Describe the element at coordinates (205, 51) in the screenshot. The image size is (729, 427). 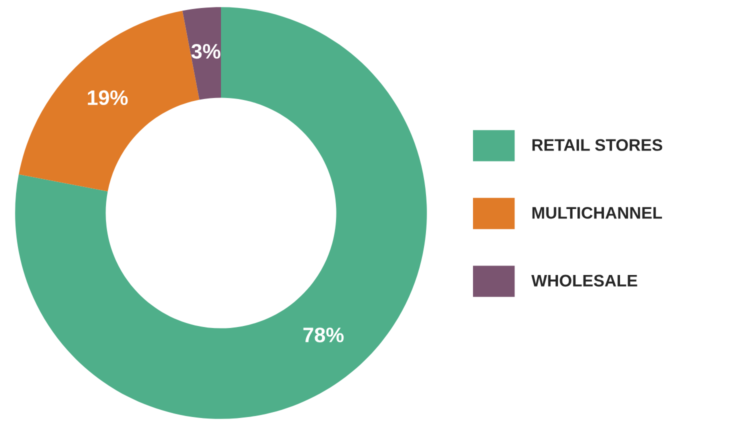
I see `data-label: 3%` at that location.